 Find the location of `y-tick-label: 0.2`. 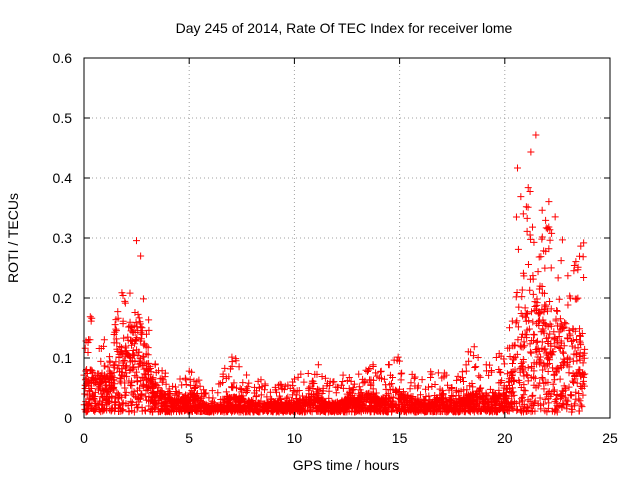

y-tick-label: 0.2 is located at coordinates (63, 298).